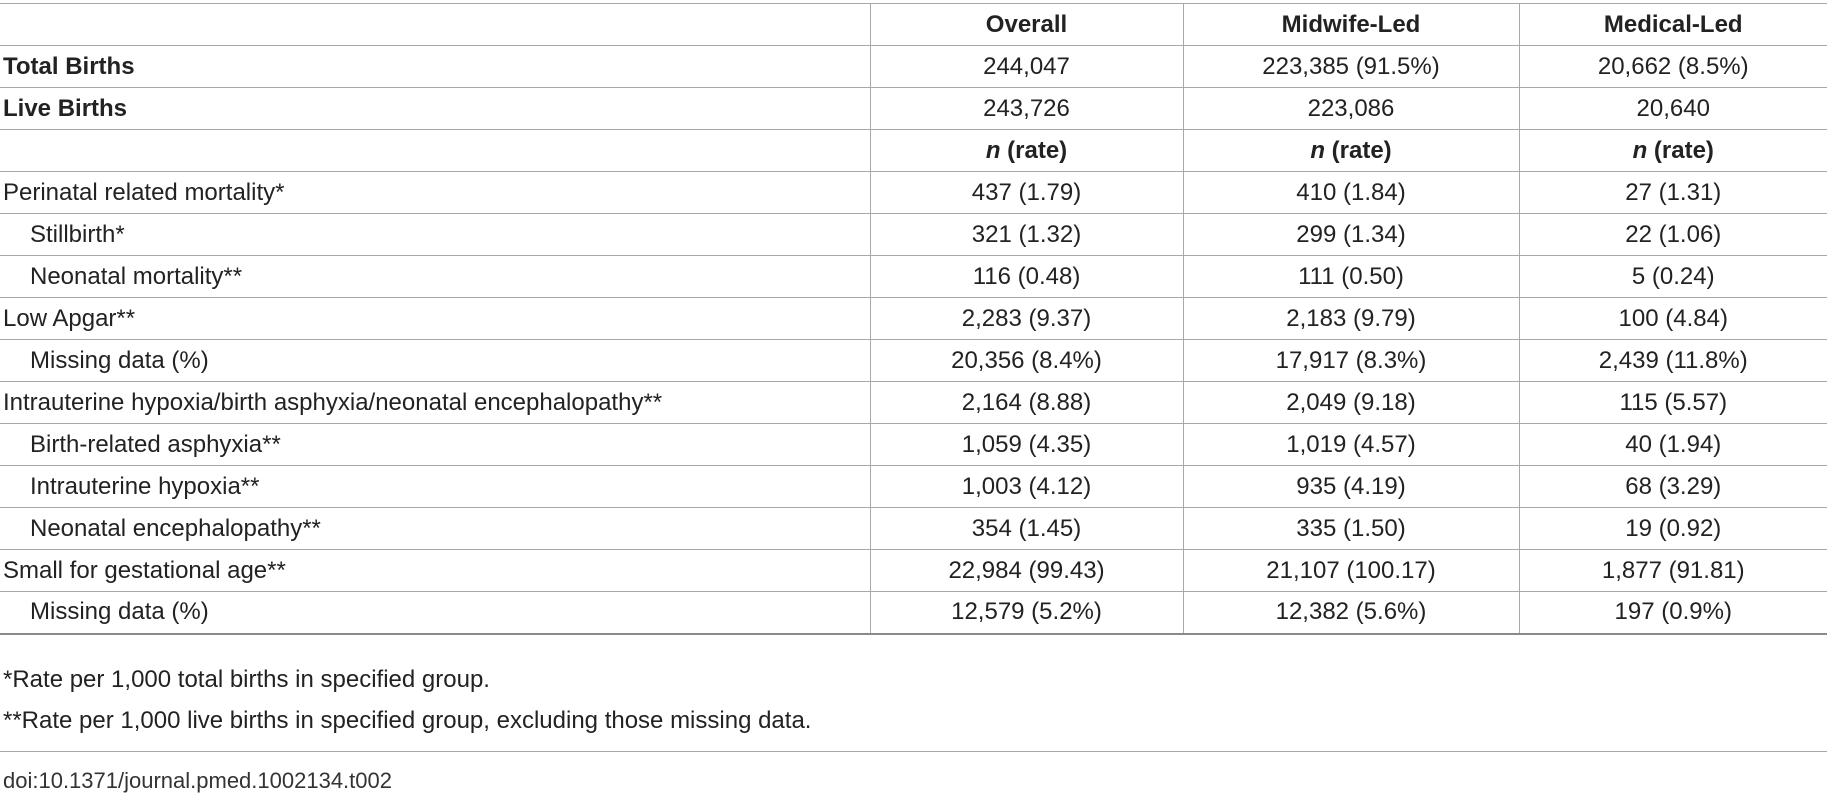 The width and height of the screenshot is (1827, 800). I want to click on cell-medical-led: 27 (1.31), so click(1672, 192).